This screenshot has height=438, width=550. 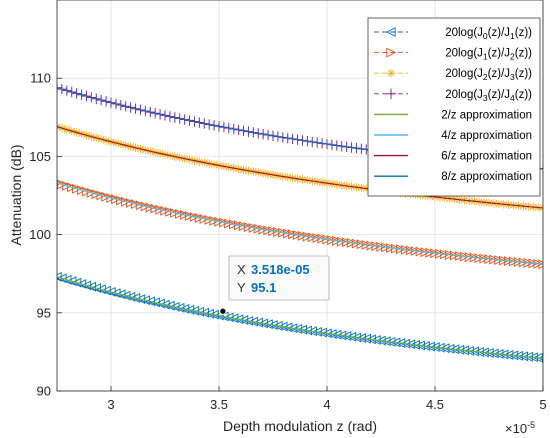 I want to click on legend-entry: 20log(J2(z)/J3(z)), so click(x=453, y=75).